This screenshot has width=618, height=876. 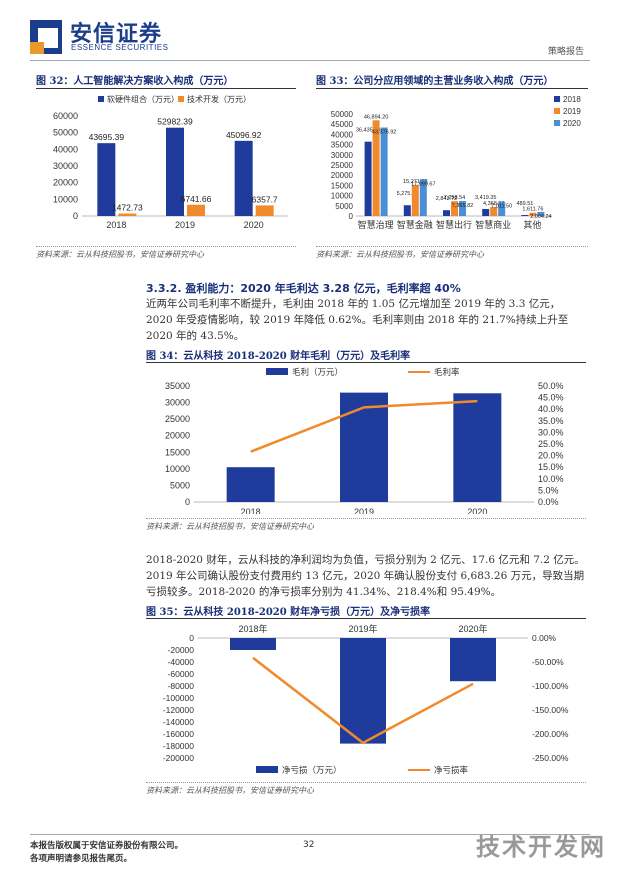 What do you see at coordinates (317, 372) in the screenshot?
I see `legend-label: 毛利（万元）` at bounding box center [317, 372].